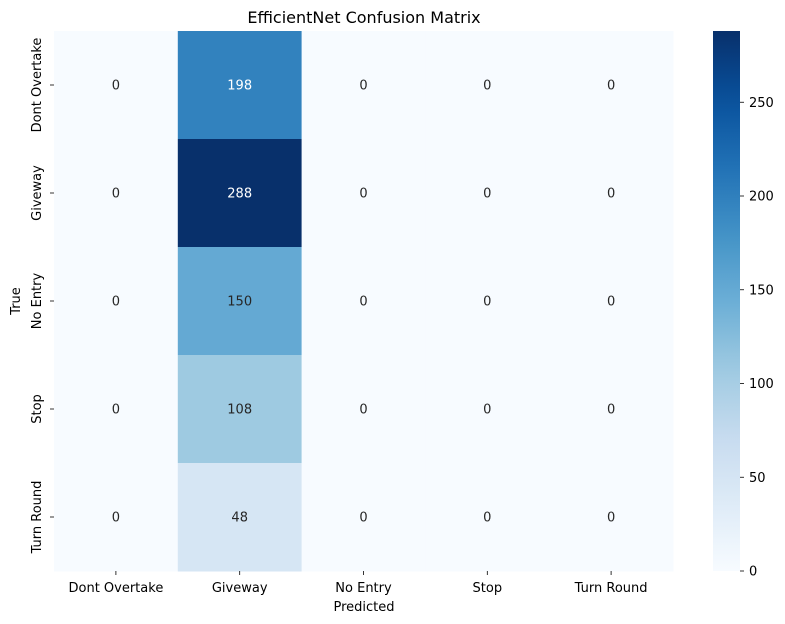  I want to click on x-tick-label: Dont Overtake, so click(115, 588).